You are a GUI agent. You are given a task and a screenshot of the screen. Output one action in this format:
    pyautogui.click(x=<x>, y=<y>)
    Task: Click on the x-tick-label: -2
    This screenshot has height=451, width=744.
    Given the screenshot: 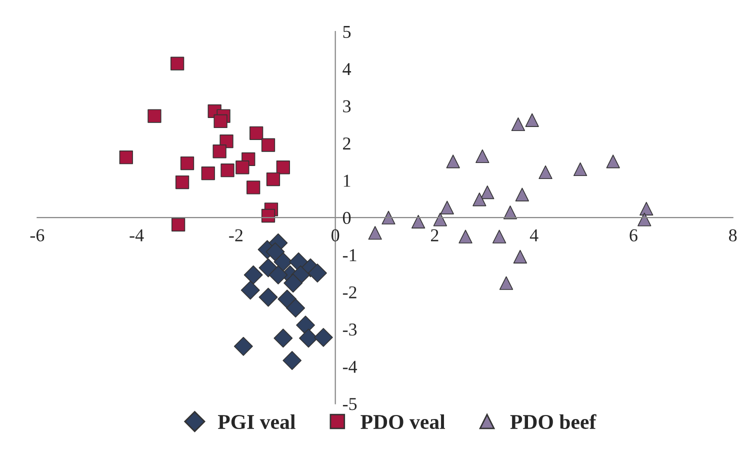 What is the action you would take?
    pyautogui.click(x=235, y=235)
    